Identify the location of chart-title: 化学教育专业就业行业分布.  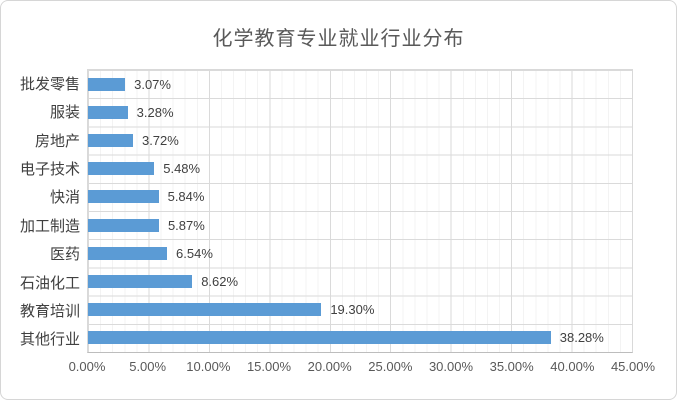
(338, 39).